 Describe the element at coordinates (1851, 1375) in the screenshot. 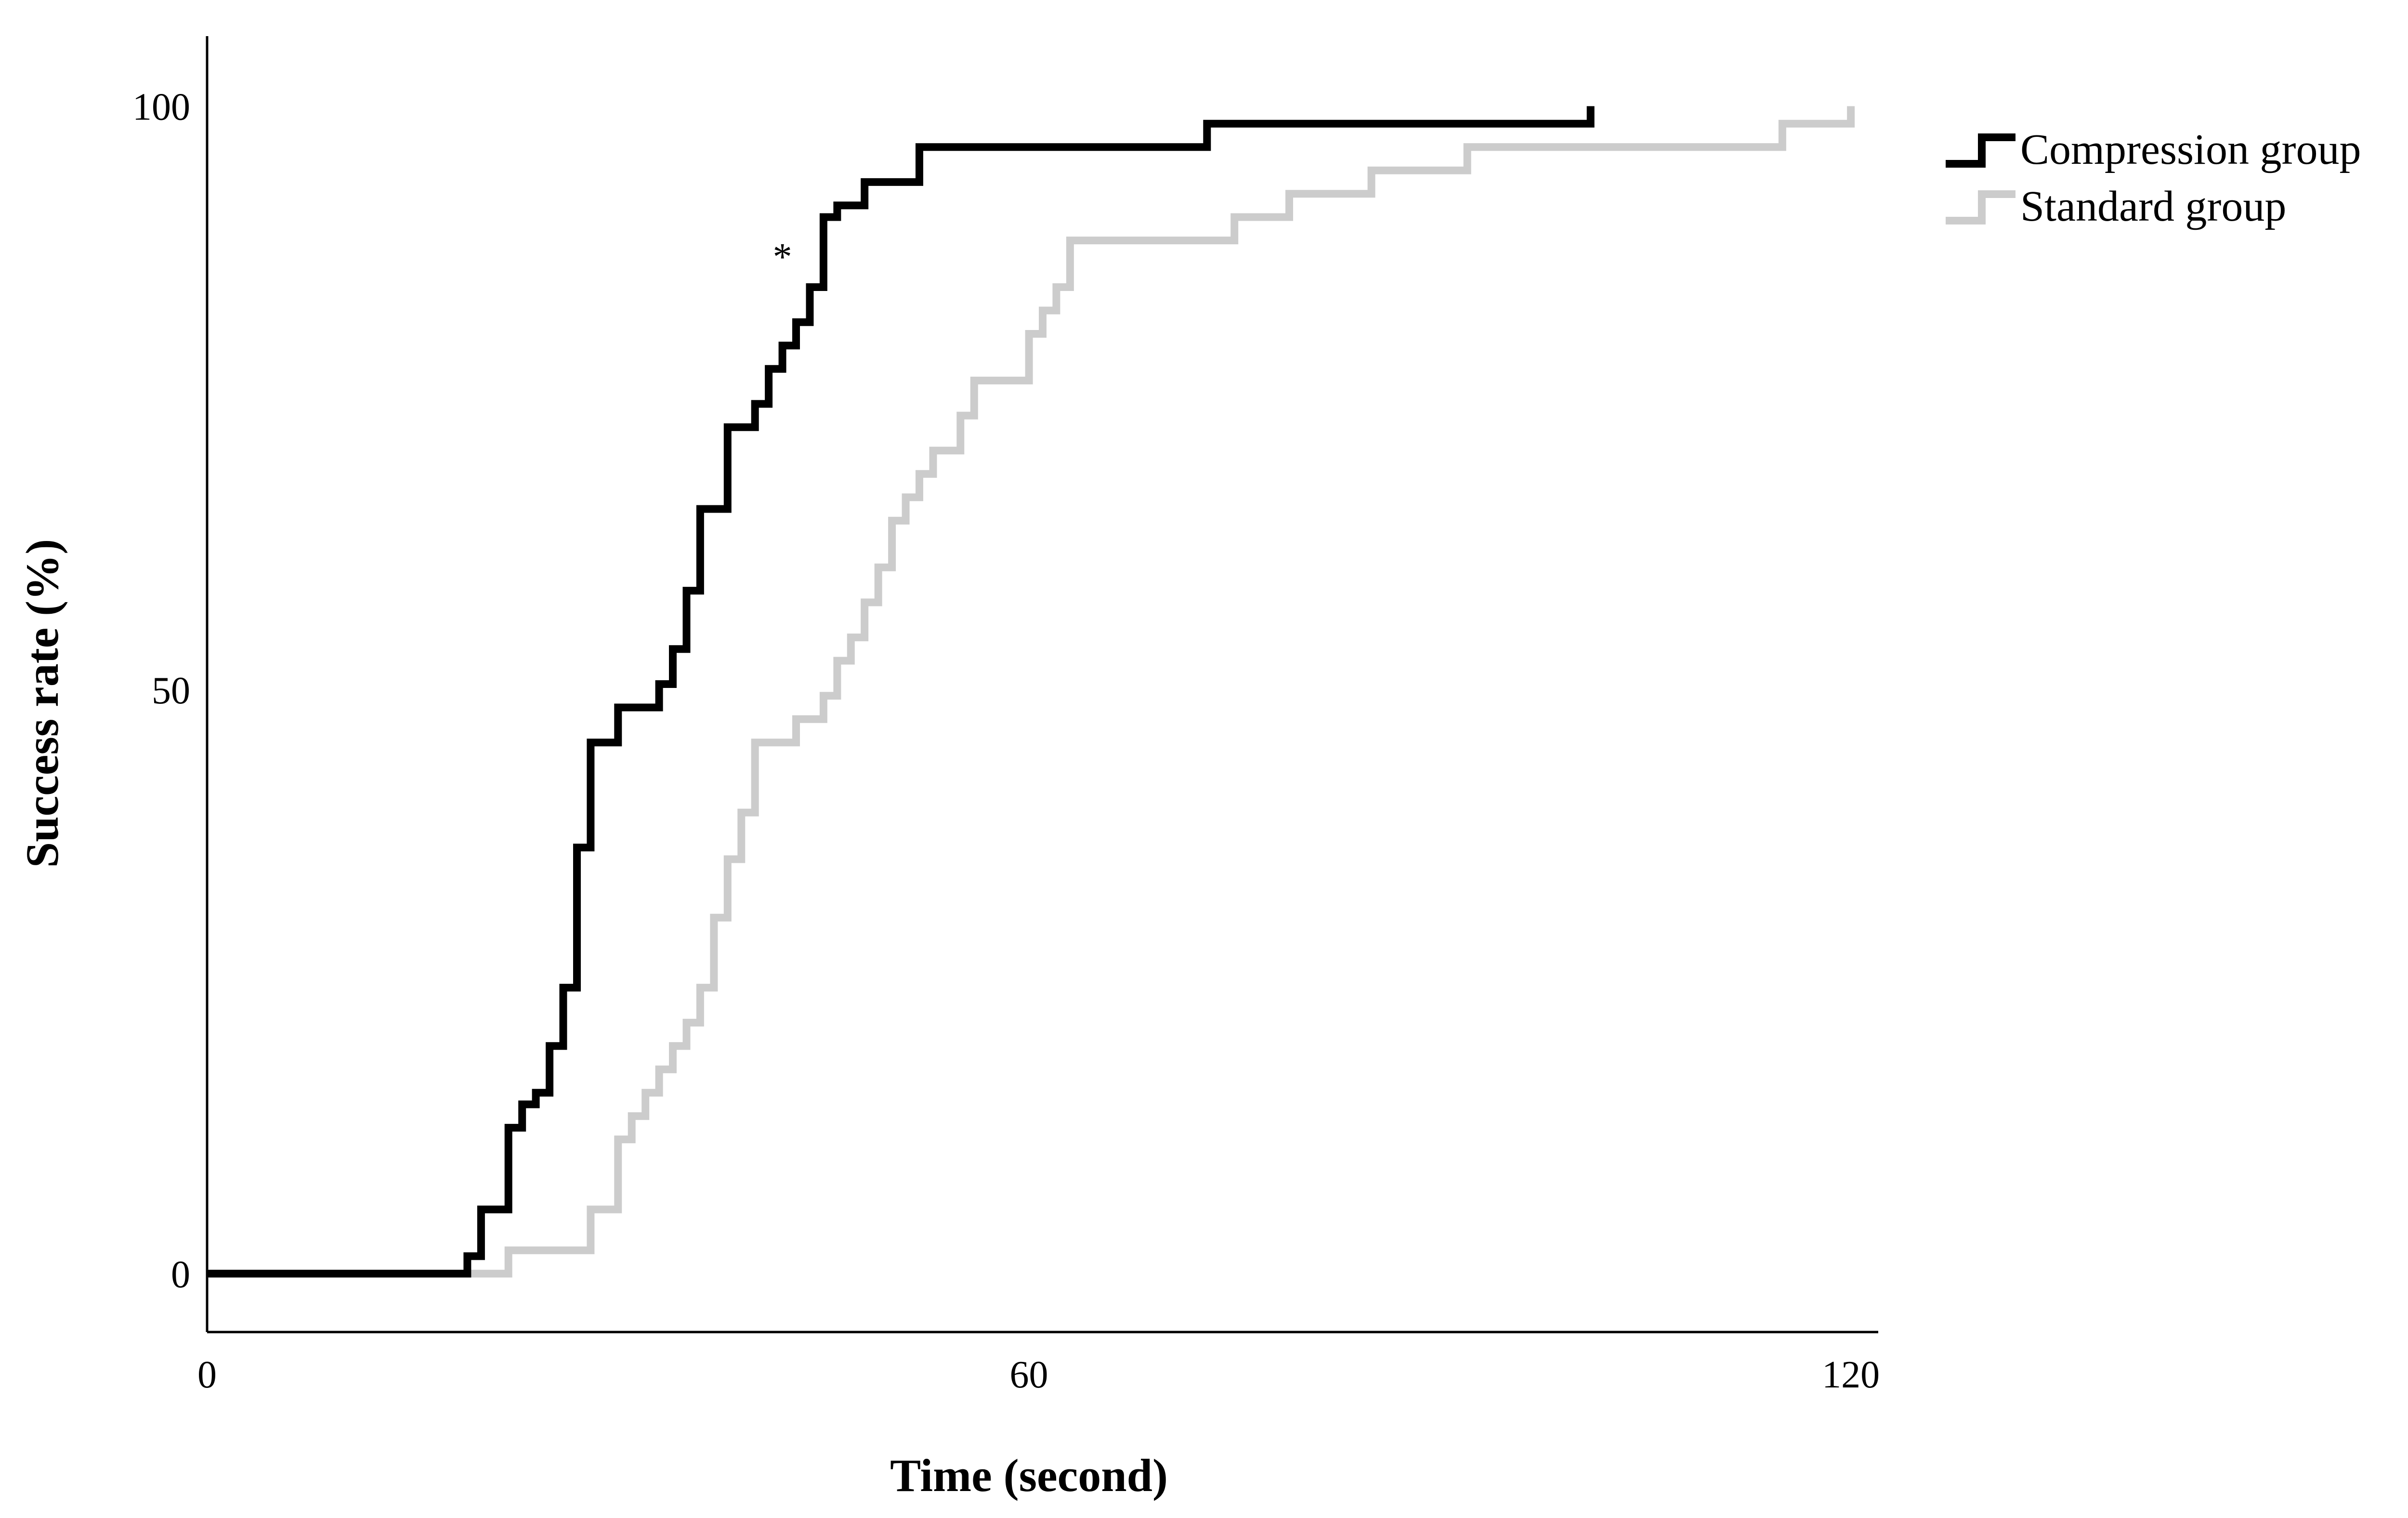

I see `x-tick-label: 120` at that location.